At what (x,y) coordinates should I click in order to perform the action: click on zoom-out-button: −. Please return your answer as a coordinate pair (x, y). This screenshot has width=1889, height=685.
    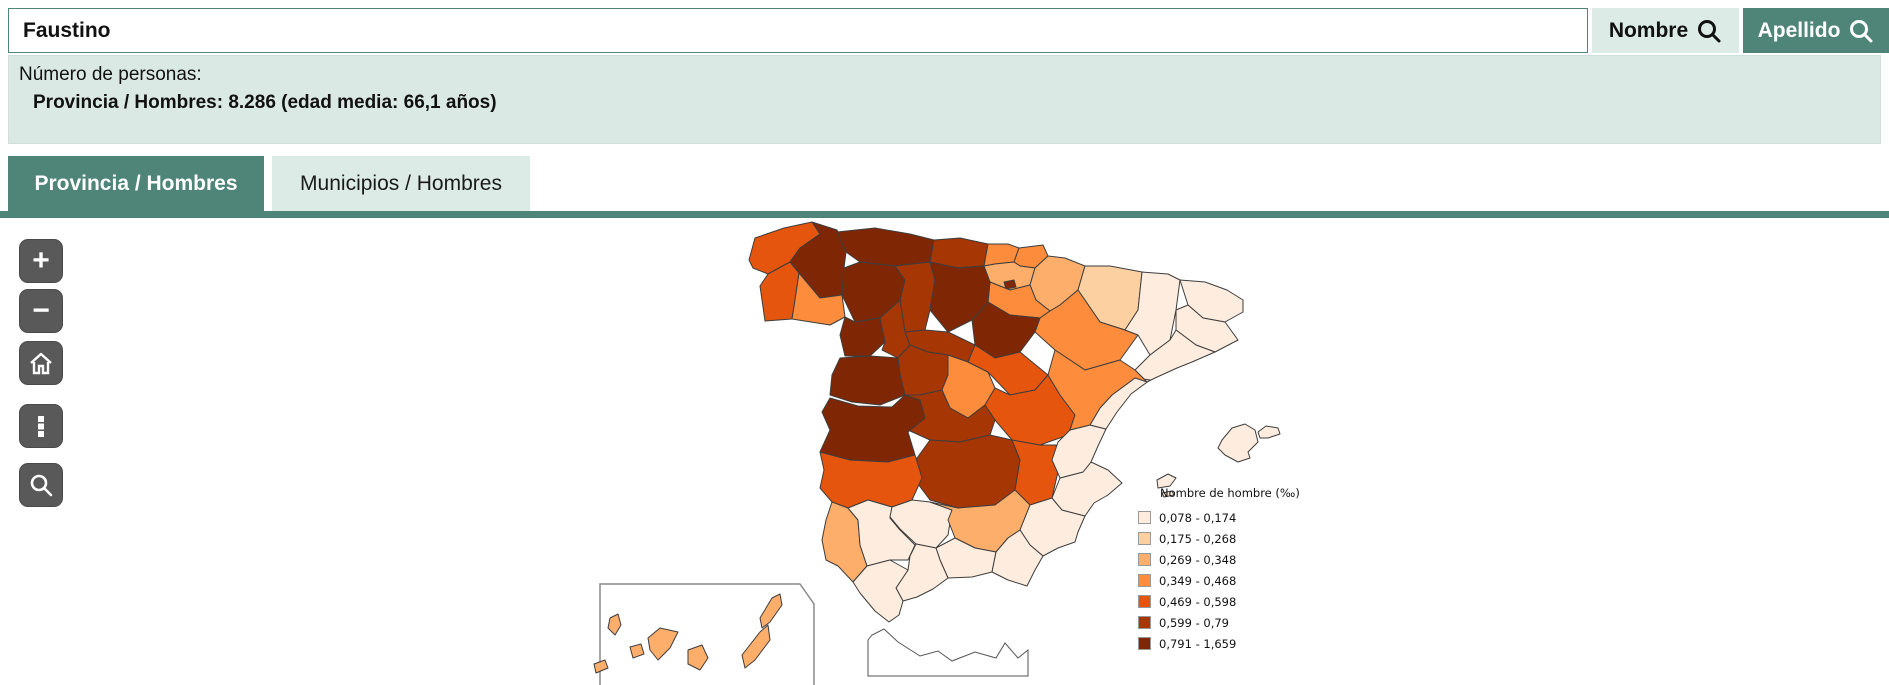
    Looking at the image, I should click on (41, 311).